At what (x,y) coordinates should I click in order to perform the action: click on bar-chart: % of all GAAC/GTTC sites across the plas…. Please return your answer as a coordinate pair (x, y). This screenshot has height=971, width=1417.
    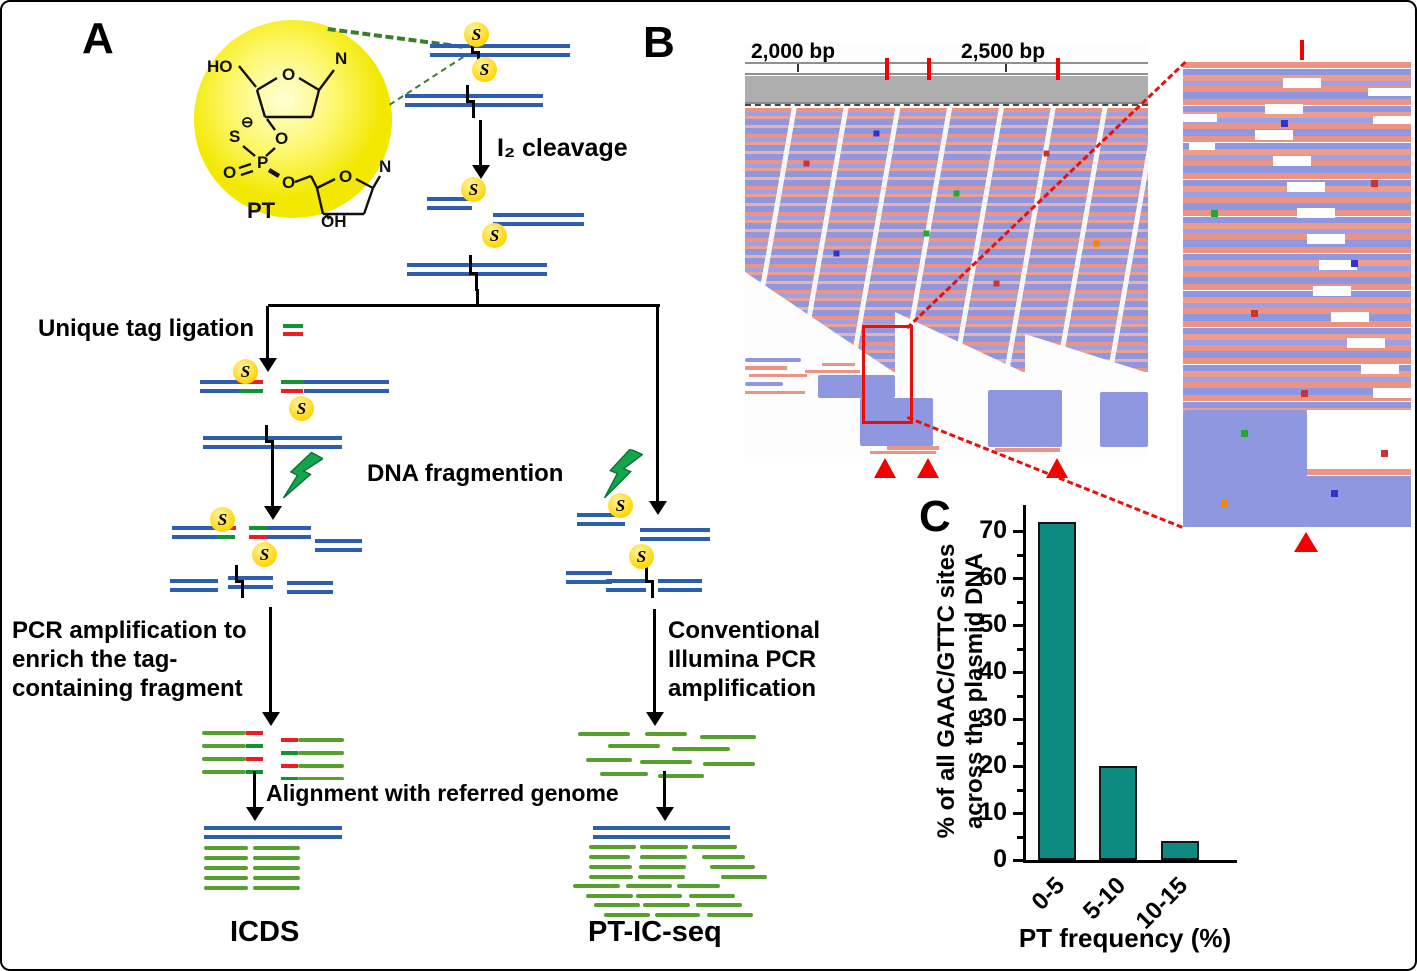
    Looking at the image, I should click on (1082, 730).